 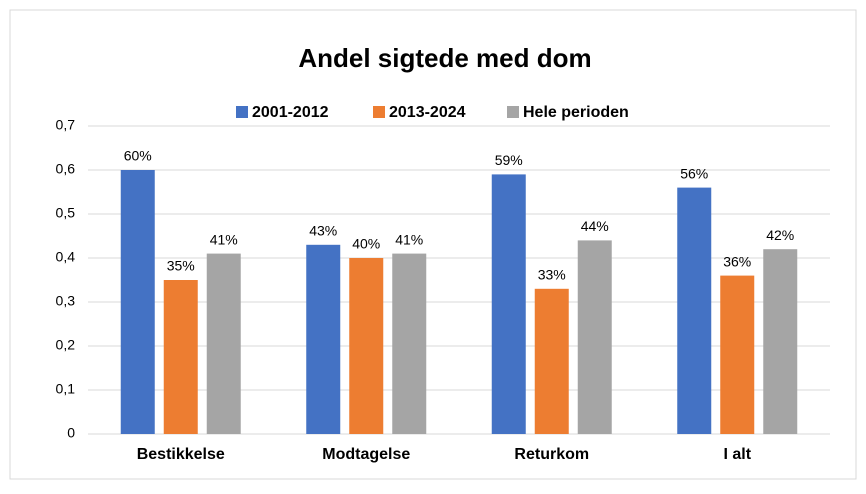 What do you see at coordinates (138, 156) in the screenshot?
I see `value-label: 60%` at bounding box center [138, 156].